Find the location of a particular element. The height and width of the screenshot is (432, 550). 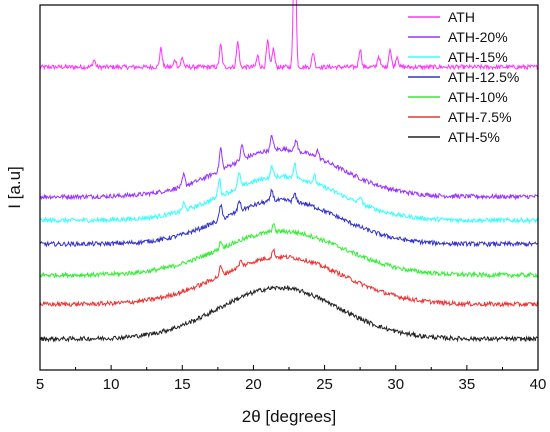

legend-label: ATH-15% is located at coordinates (478, 57).